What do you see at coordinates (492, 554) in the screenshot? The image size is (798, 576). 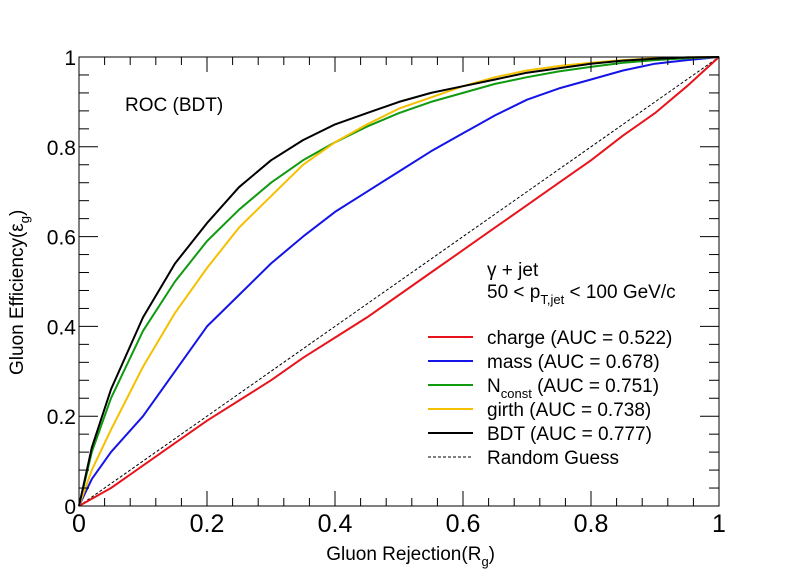 I see `x-axis-label-close: )` at bounding box center [492, 554].